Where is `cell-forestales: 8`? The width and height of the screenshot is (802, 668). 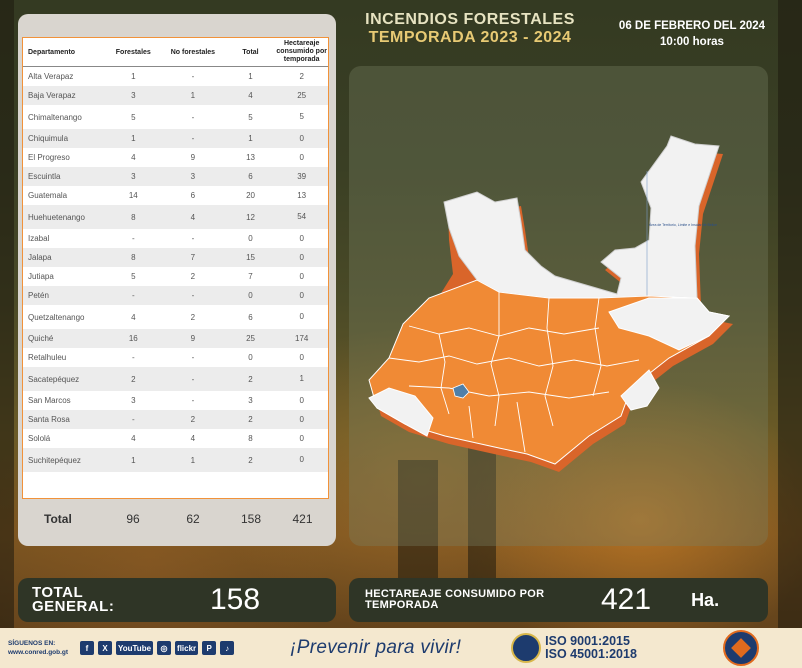
cell-forestales: 8 is located at coordinates (133, 217).